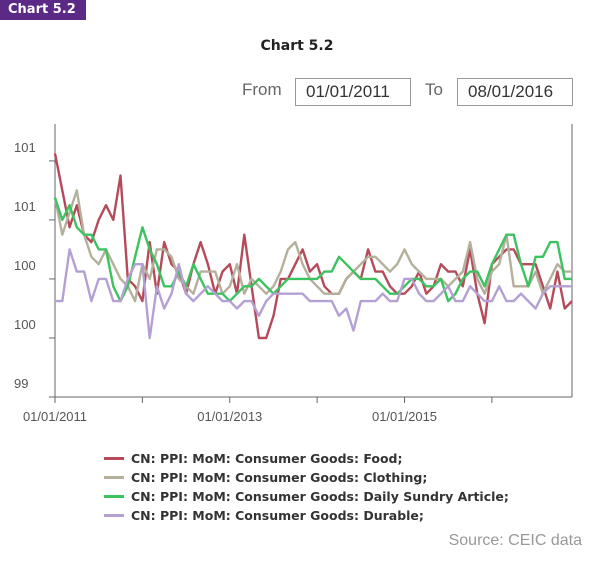  I want to click on legend-swatch-food, so click(114, 458).